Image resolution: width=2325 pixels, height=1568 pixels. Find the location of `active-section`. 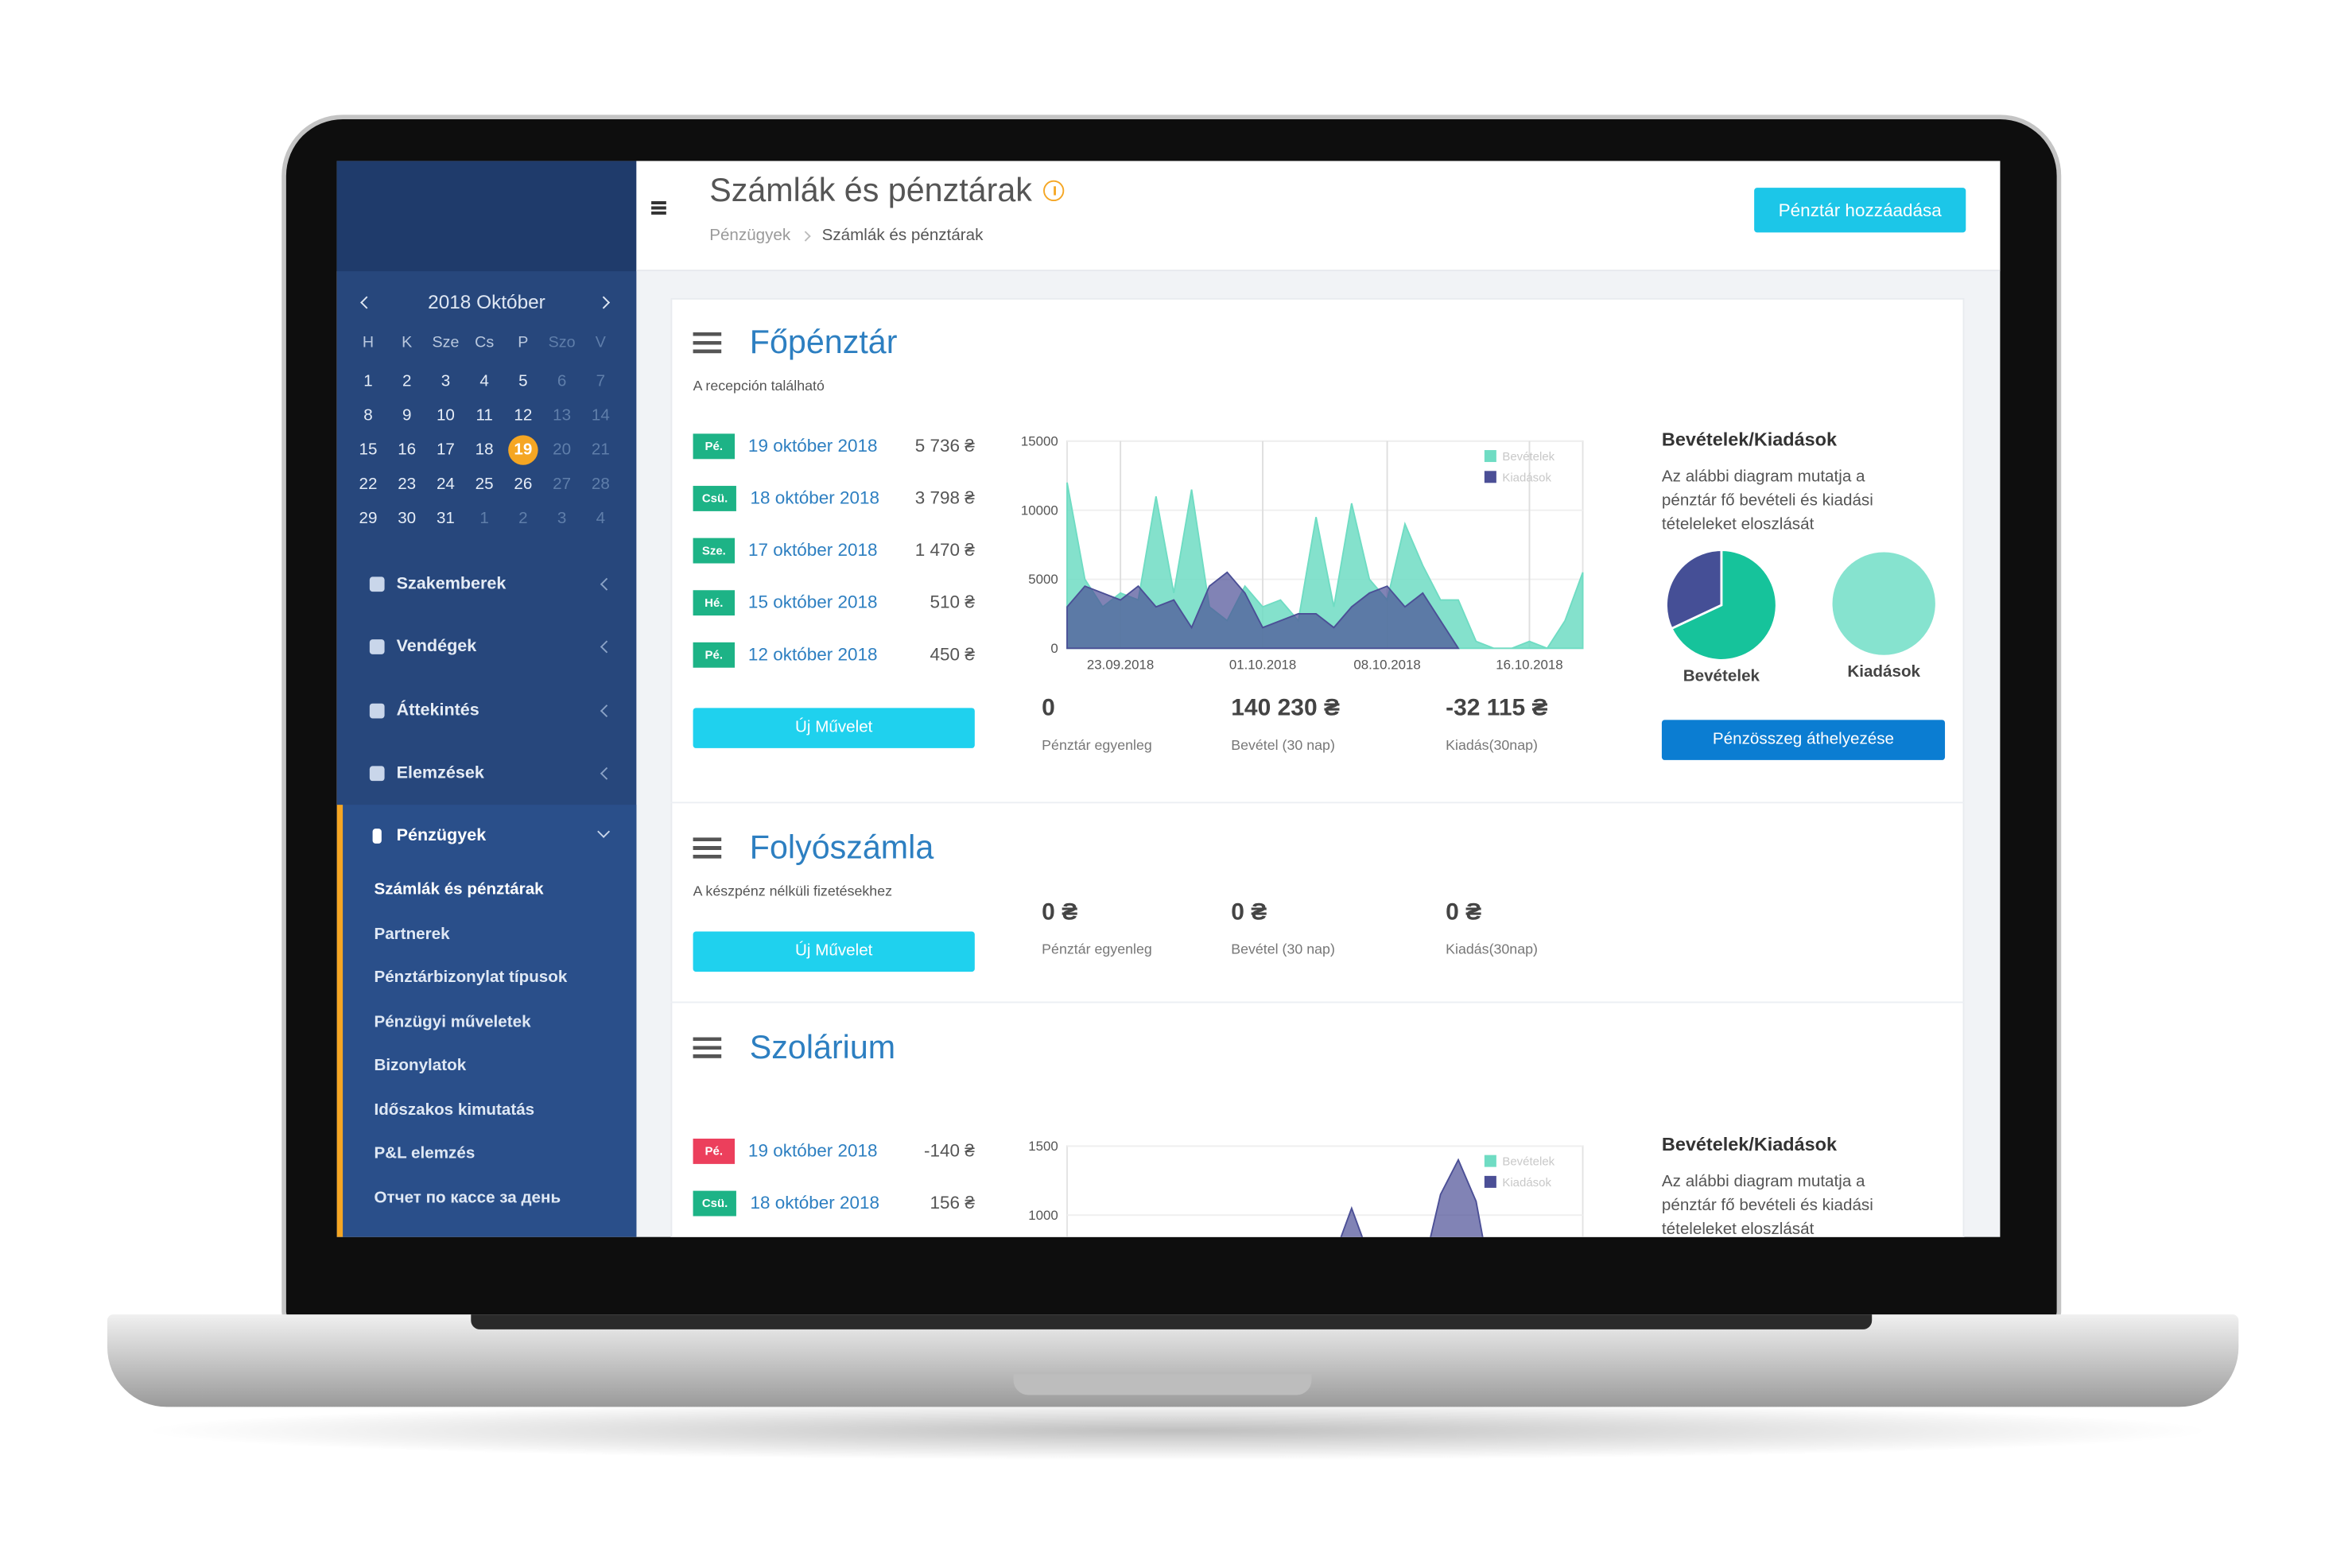

active-section is located at coordinates (486, 1021).